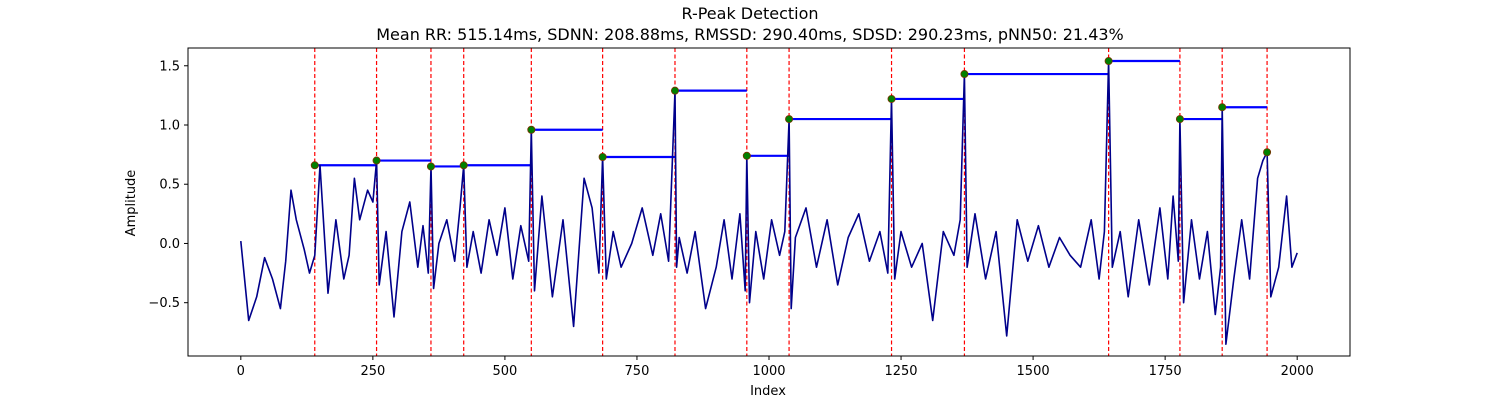 The image size is (1500, 400). Describe the element at coordinates (169, 126) in the screenshot. I see `y-tick-label: 1.0` at that location.